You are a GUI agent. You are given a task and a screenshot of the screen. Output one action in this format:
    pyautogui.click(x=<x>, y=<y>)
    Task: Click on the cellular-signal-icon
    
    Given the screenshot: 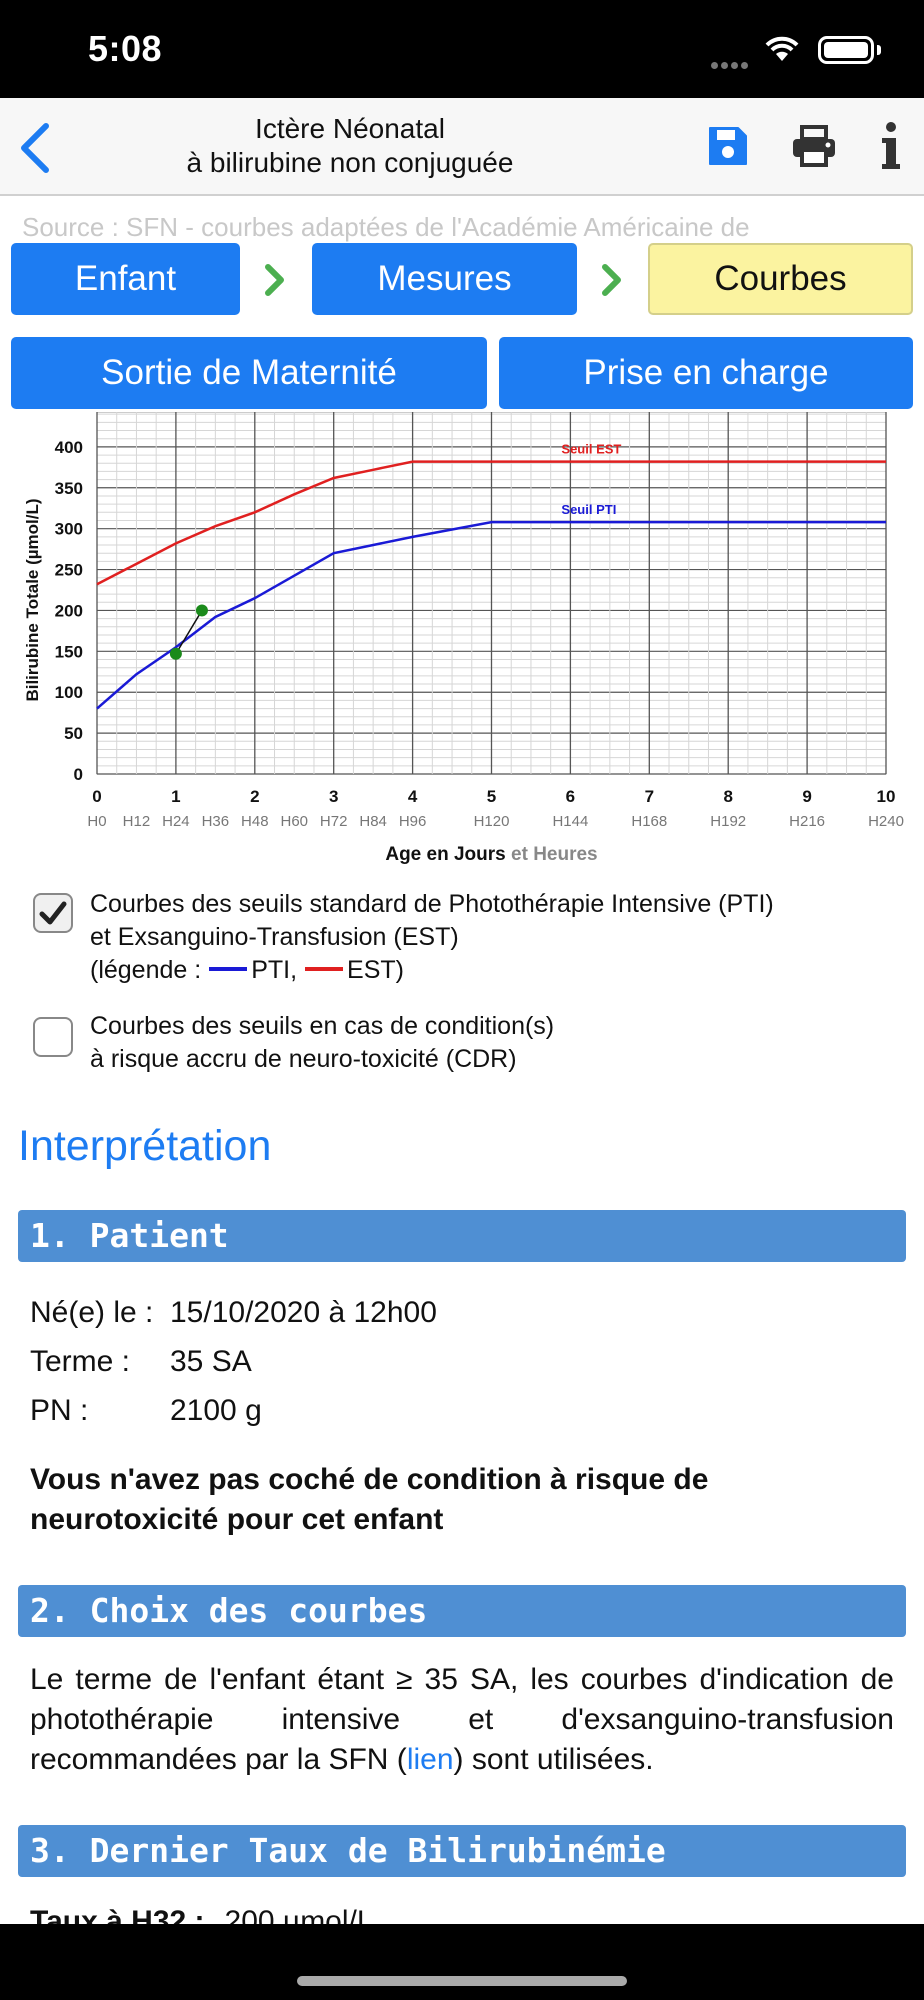 What is the action you would take?
    pyautogui.click(x=731, y=65)
    